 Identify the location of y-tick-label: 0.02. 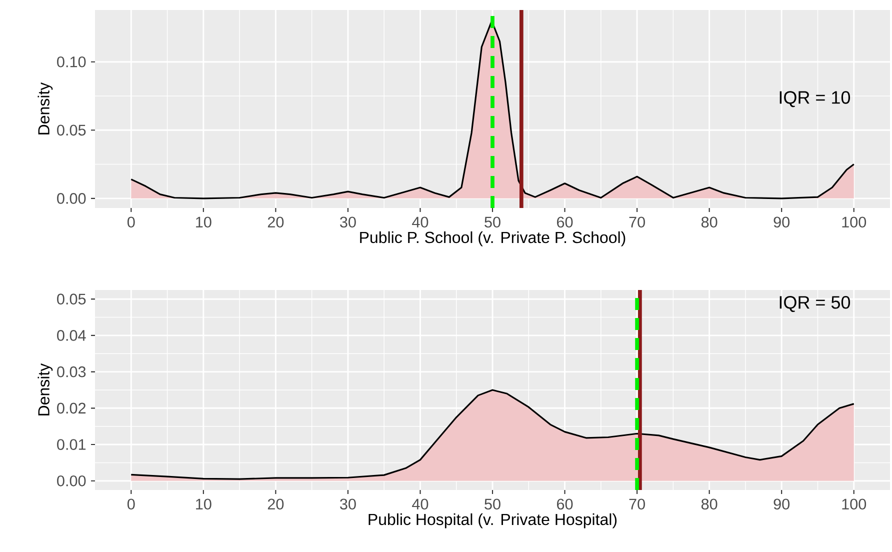
(71, 408).